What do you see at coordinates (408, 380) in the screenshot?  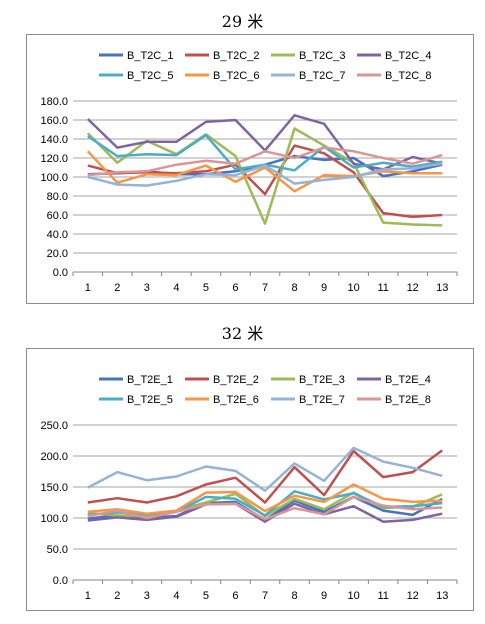 I see `legend-label: B_T2E_4` at bounding box center [408, 380].